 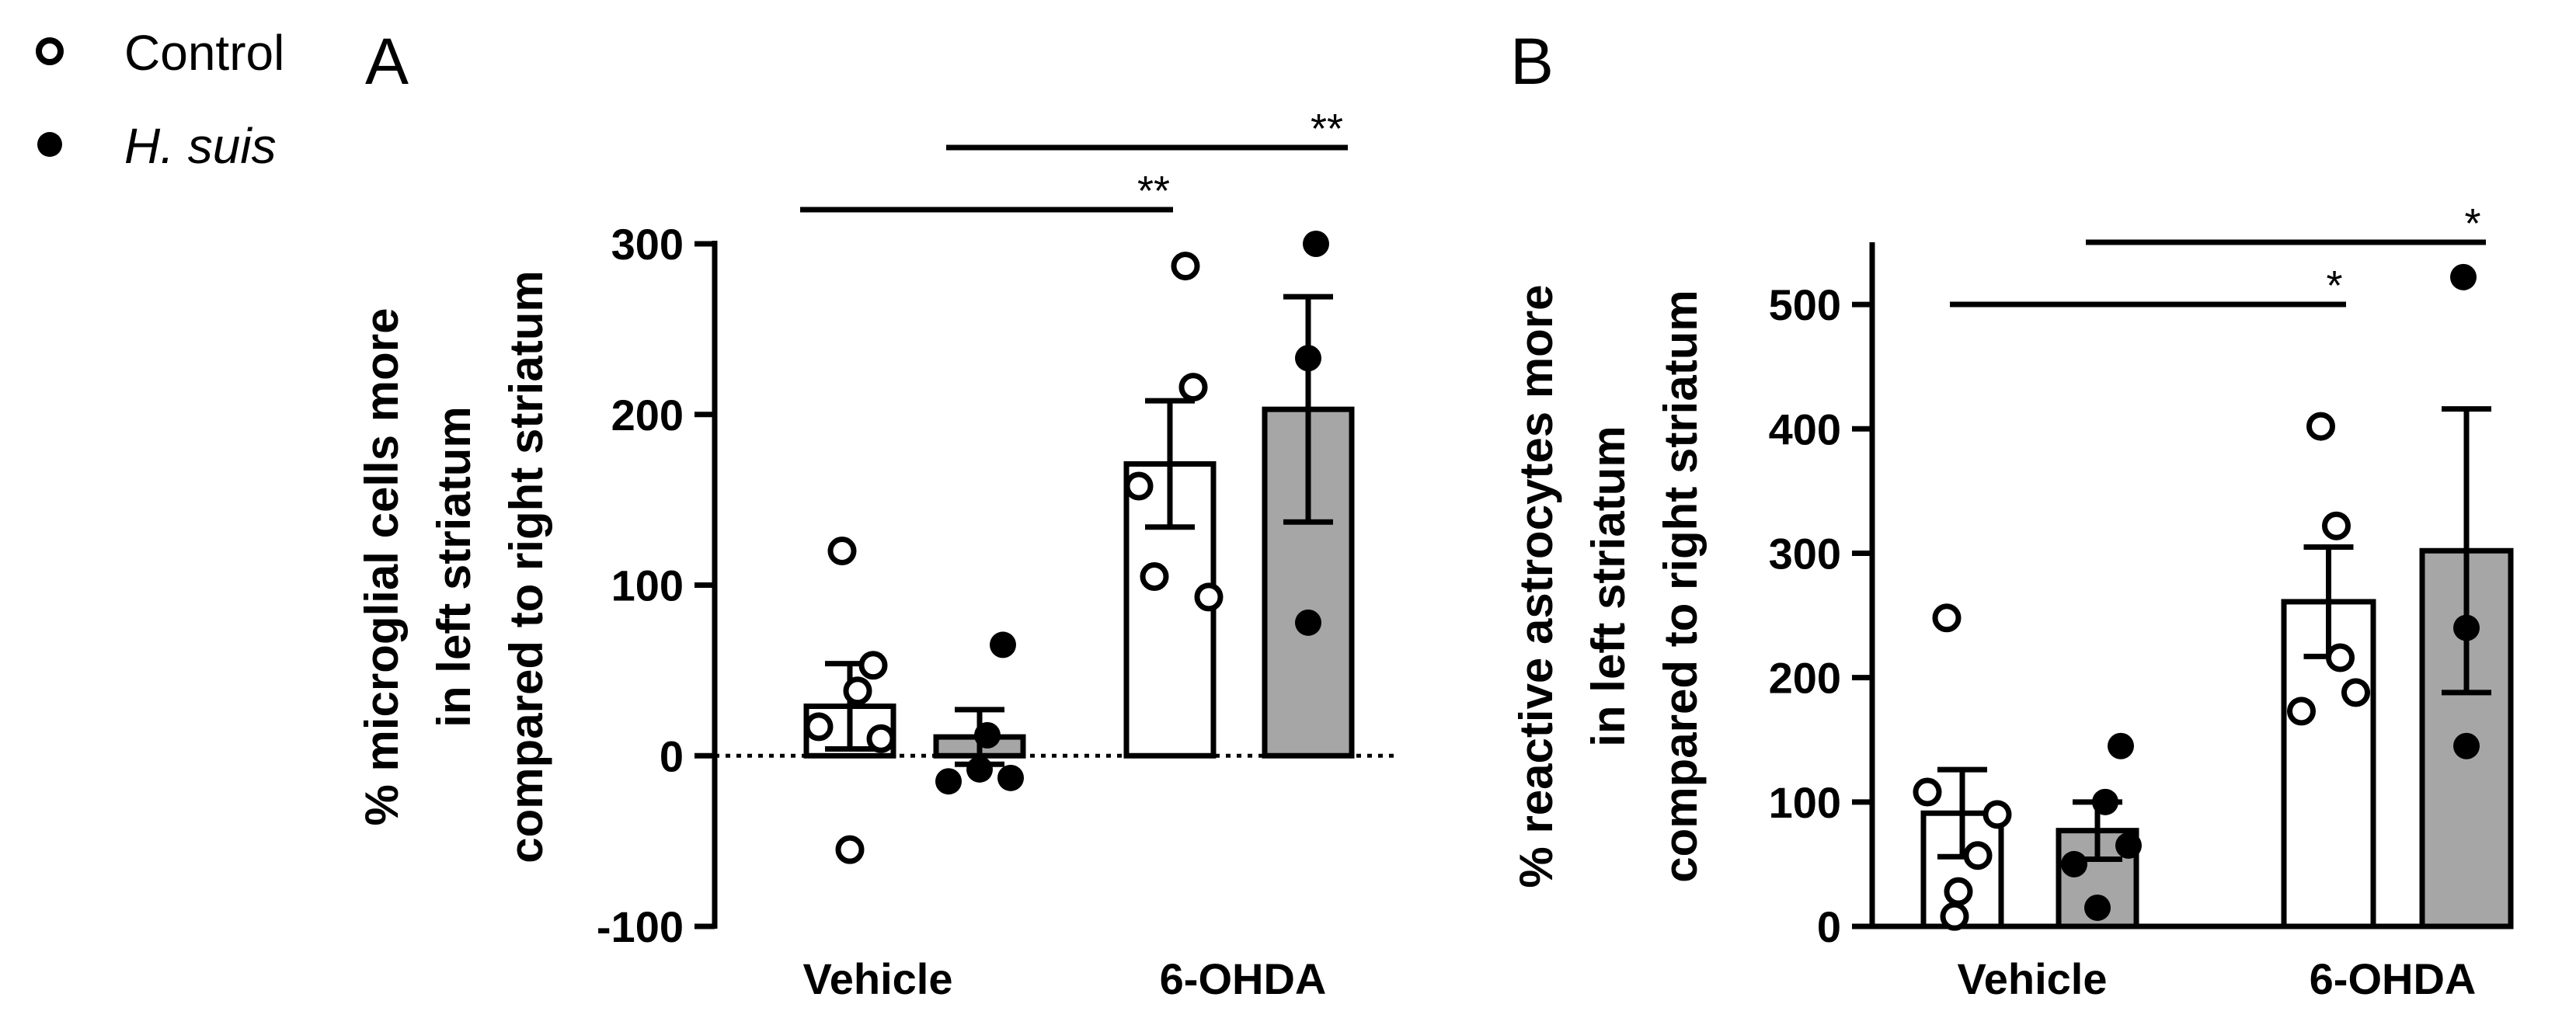 I want to click on panel-b-y-tick-label: 200, so click(x=1805, y=678).